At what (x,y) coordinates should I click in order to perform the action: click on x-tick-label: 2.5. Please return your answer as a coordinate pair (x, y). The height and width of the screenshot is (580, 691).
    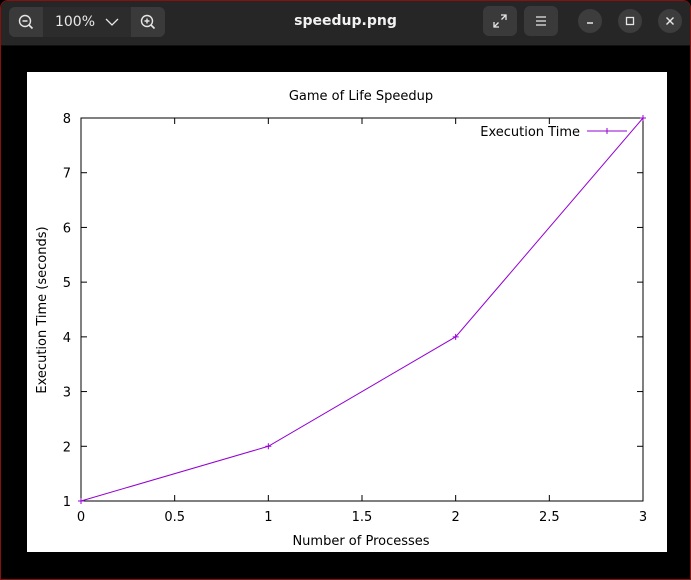
    Looking at the image, I should click on (549, 517).